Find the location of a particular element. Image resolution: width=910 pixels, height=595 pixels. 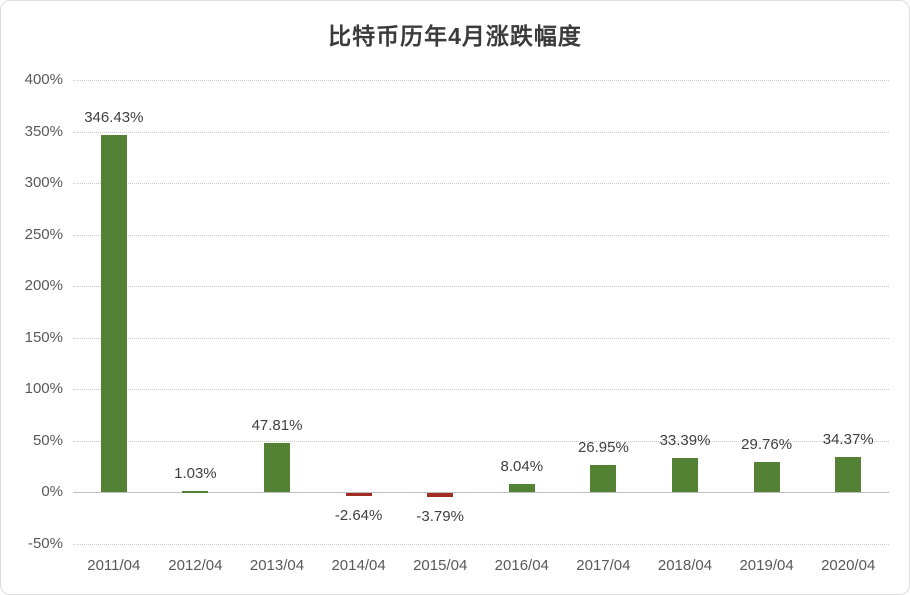

bar-value-label: 33.39% is located at coordinates (685, 441).